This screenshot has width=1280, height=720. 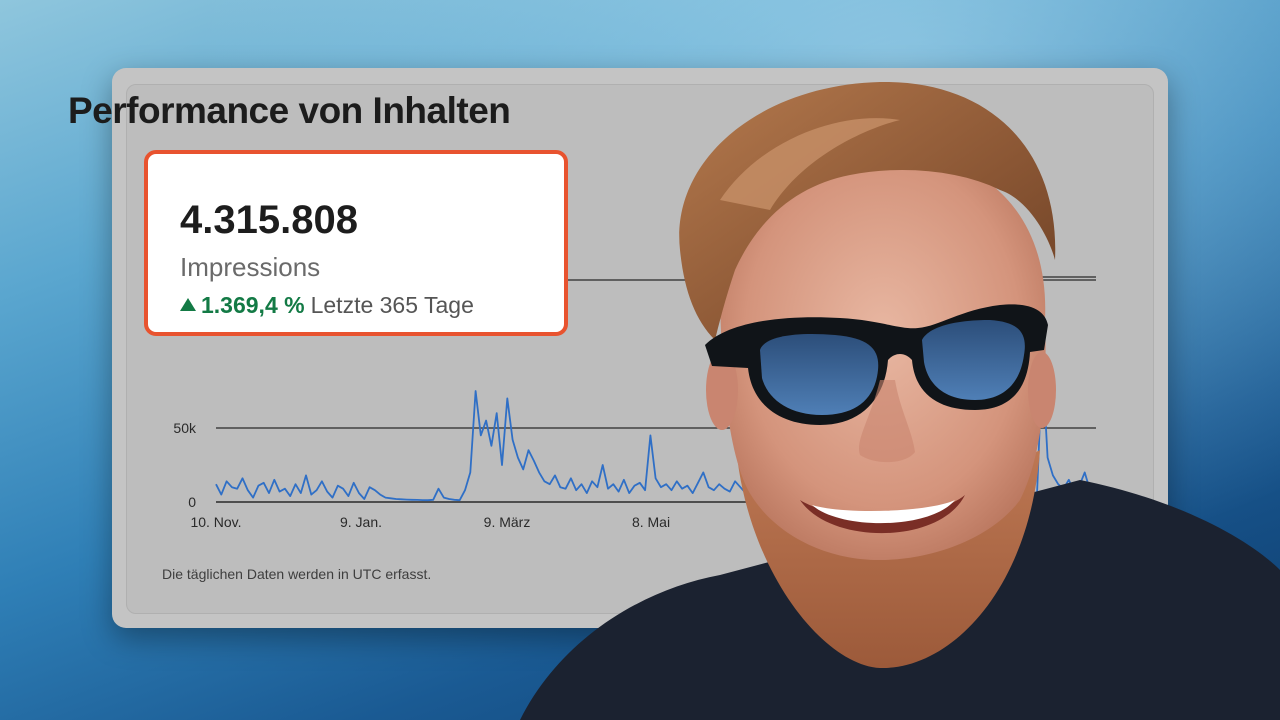 What do you see at coordinates (651, 522) in the screenshot?
I see `x-tick-label: 8. Mai` at bounding box center [651, 522].